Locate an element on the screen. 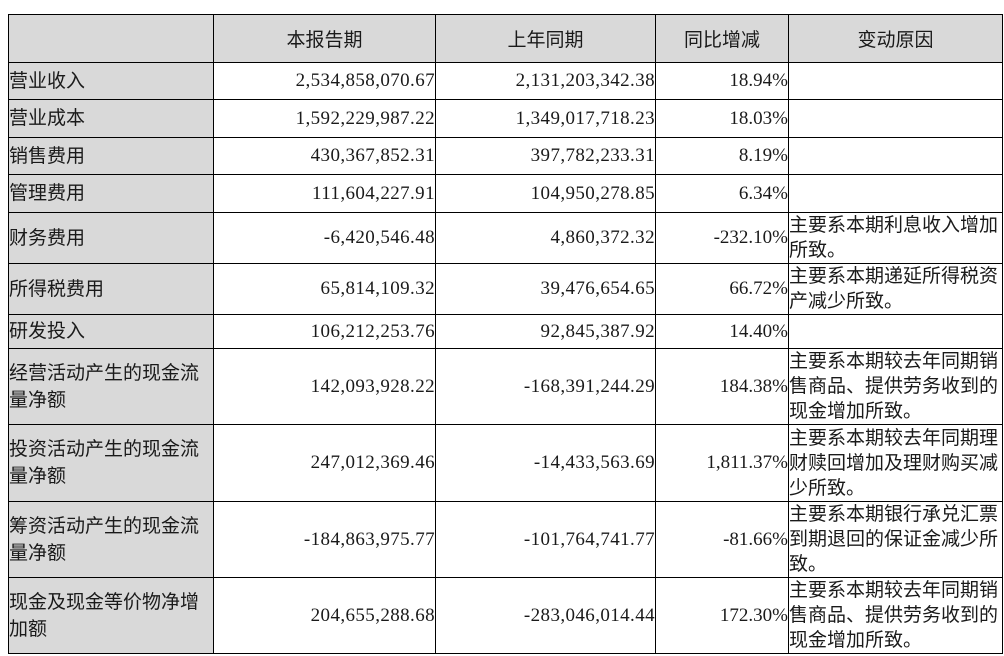 Image resolution: width=1004 pixels, height=656 pixels. prior-period-cell: 397,782,233.31 is located at coordinates (545, 156).